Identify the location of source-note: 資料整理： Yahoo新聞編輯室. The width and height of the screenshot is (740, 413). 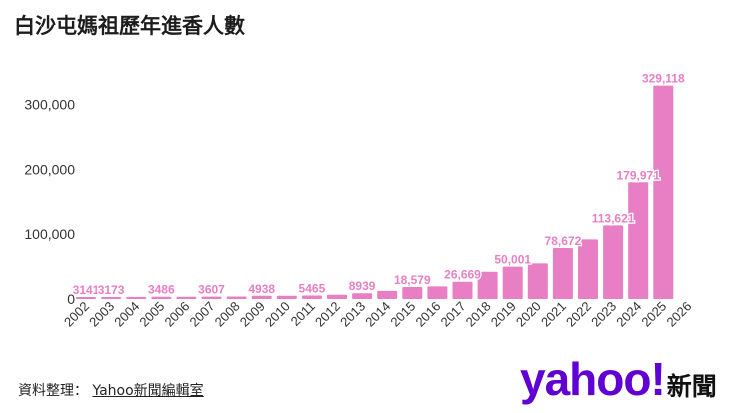
(111, 390).